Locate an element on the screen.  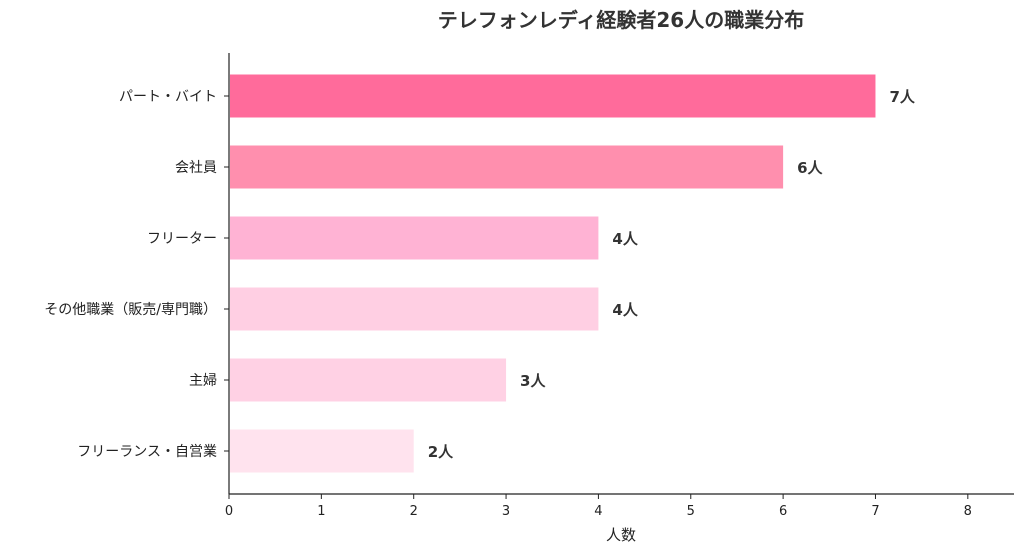
category-label-0: パート・バイト is located at coordinates (168, 97).